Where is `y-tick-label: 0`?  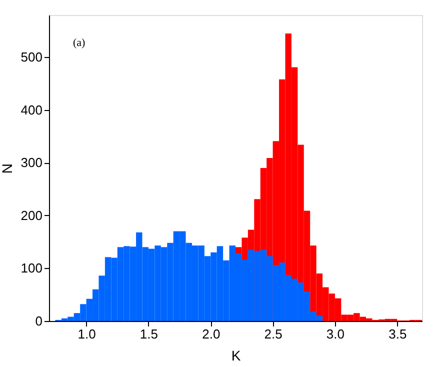
y-tick-label: 0 is located at coordinates (38, 321).